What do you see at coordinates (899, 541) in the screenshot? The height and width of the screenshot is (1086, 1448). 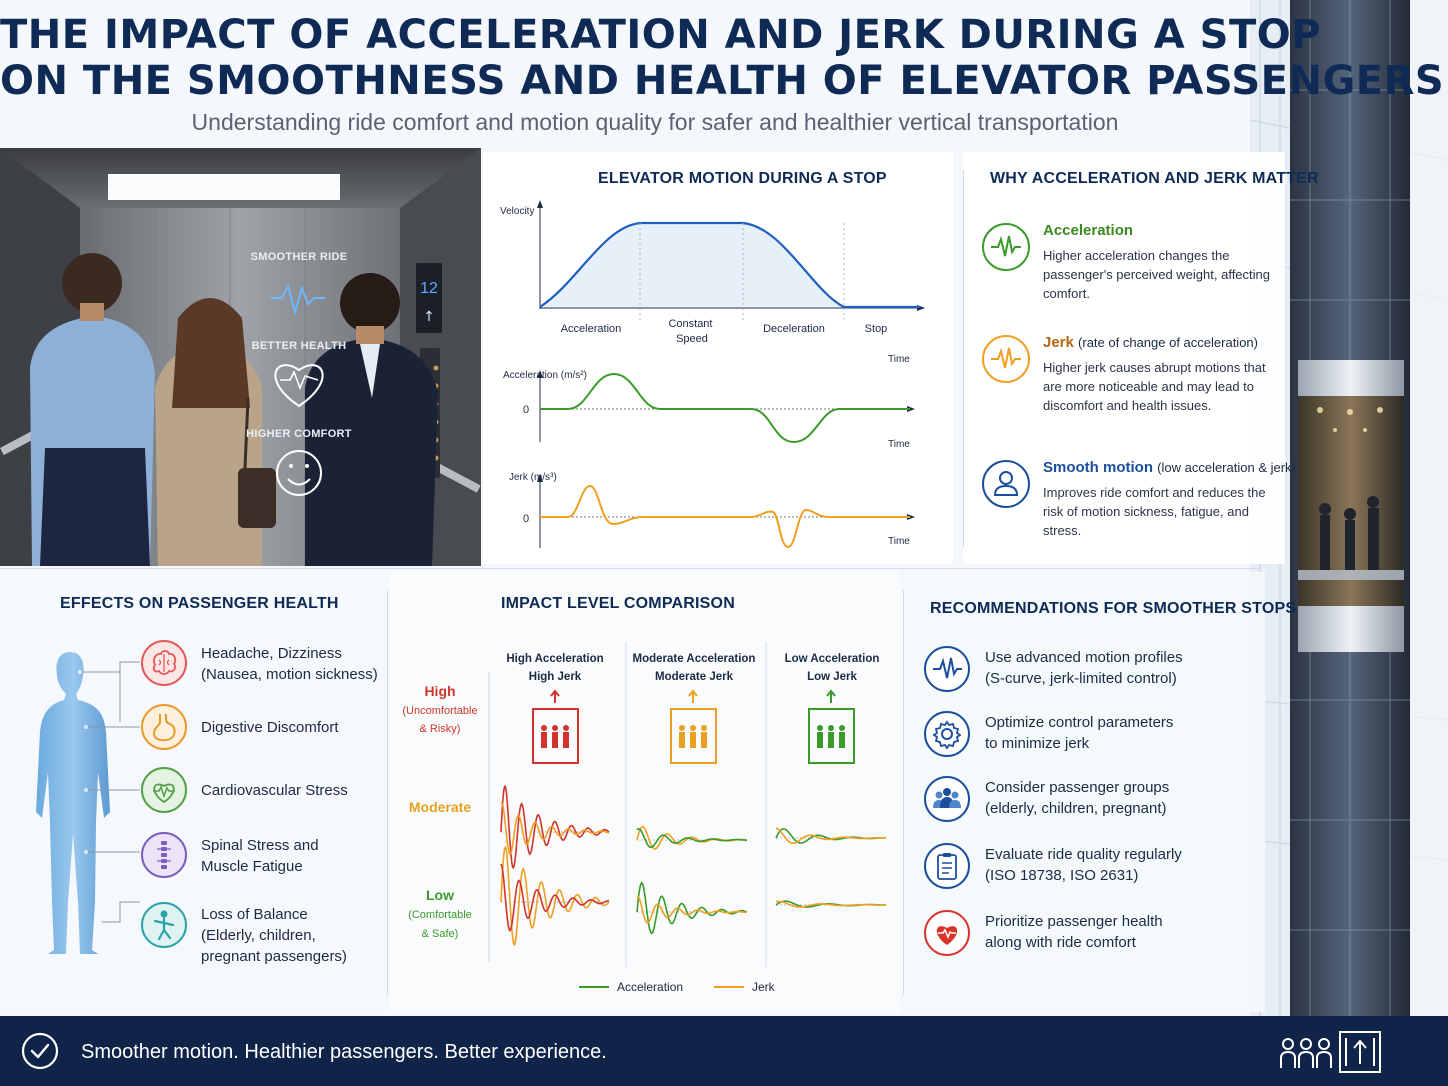 I see `jerk-time-label: Time` at bounding box center [899, 541].